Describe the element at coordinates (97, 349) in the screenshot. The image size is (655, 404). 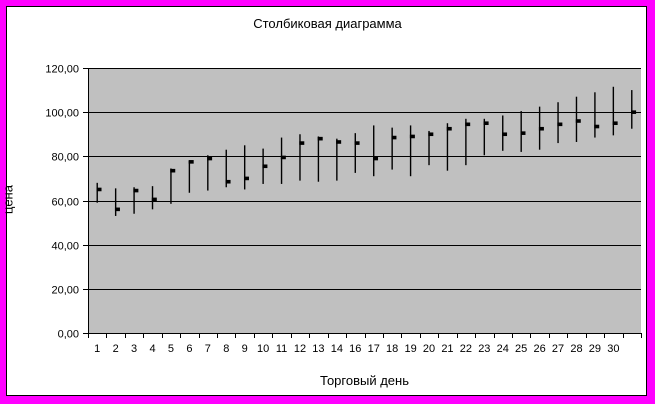
I see `x-tick-label: 1` at that location.